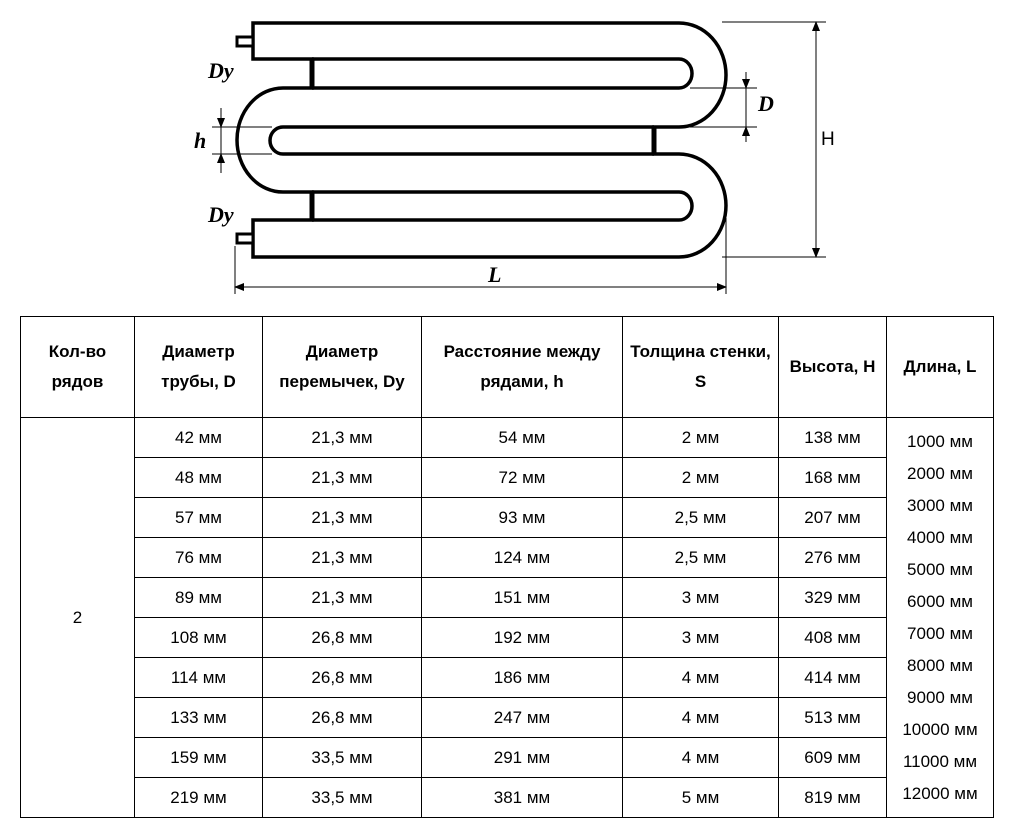  Describe the element at coordinates (940, 633) in the screenshot. I see `length-value: 7000 мм` at that location.